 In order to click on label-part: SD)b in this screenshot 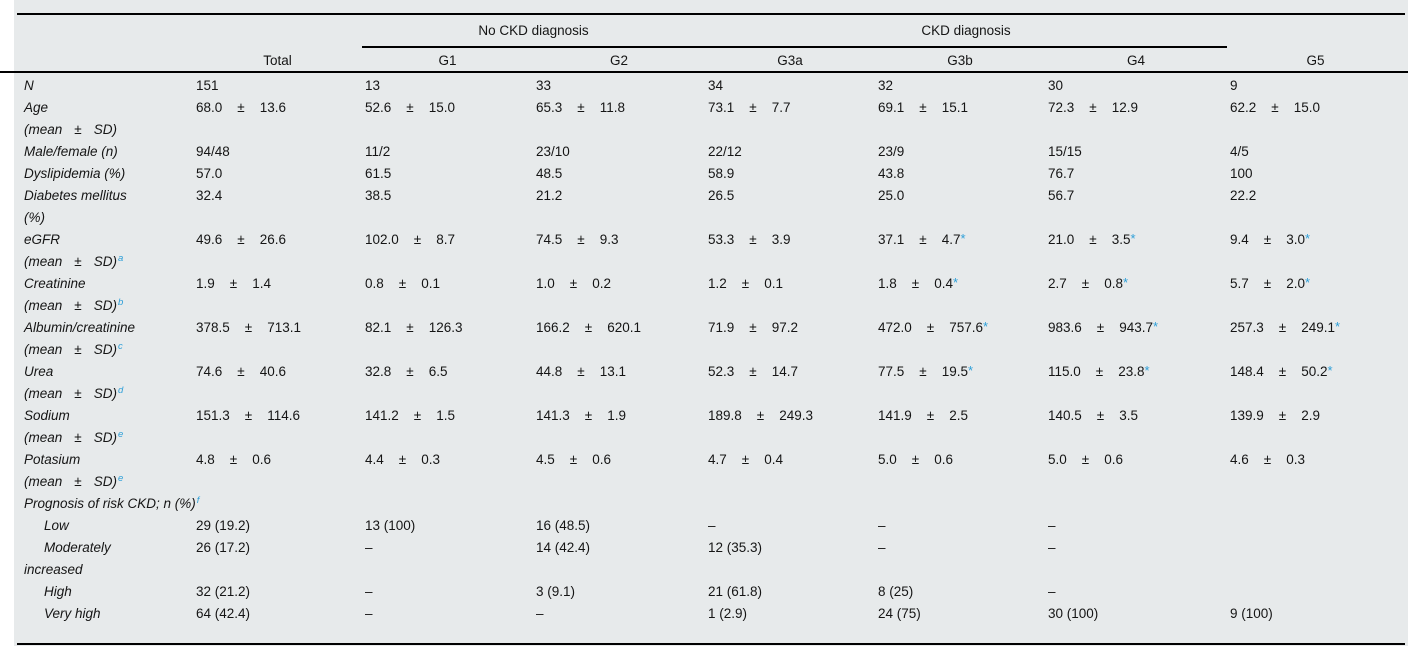, I will do `click(108, 305)`.